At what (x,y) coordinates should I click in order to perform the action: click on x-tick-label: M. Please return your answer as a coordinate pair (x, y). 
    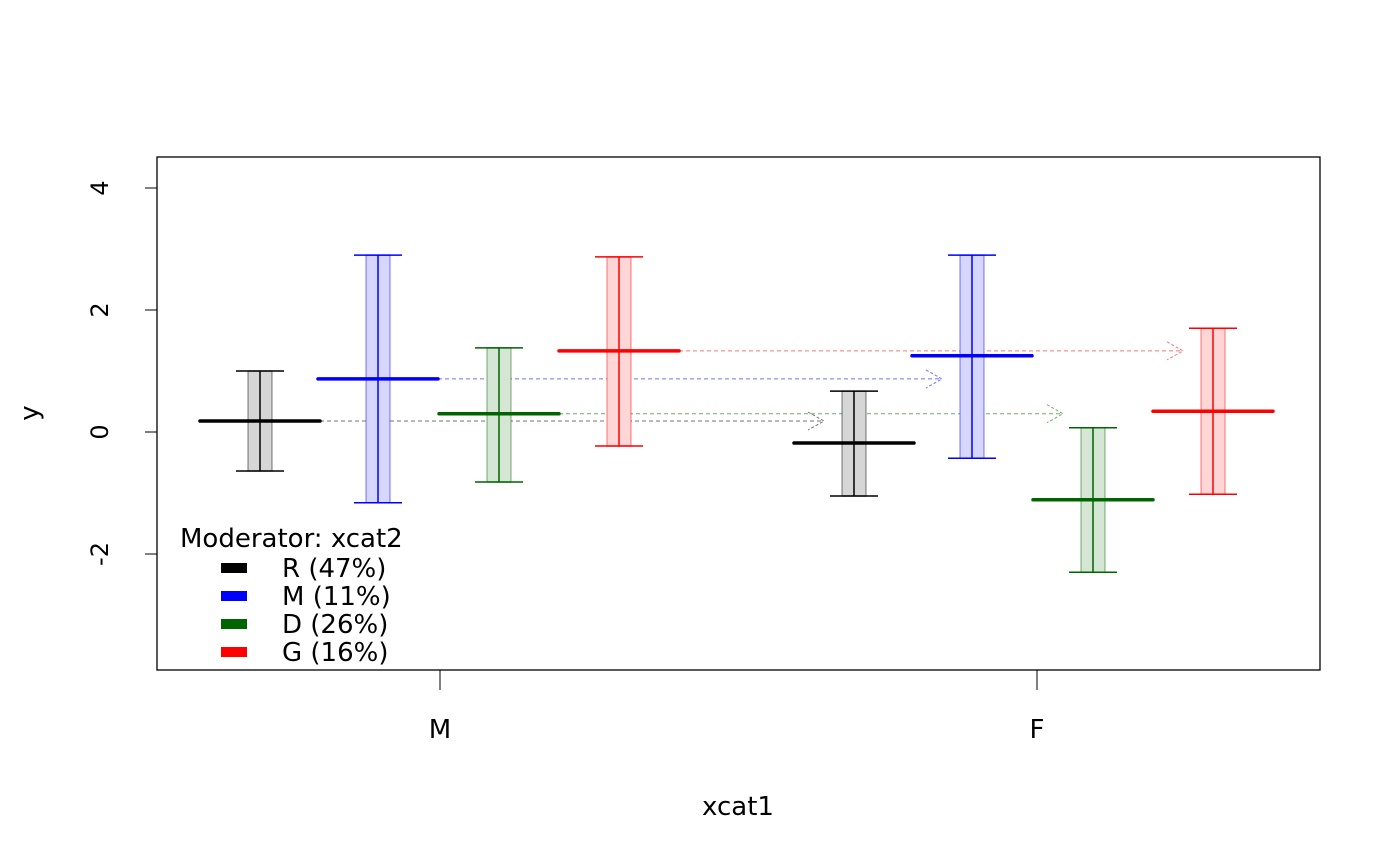
    Looking at the image, I should click on (440, 730).